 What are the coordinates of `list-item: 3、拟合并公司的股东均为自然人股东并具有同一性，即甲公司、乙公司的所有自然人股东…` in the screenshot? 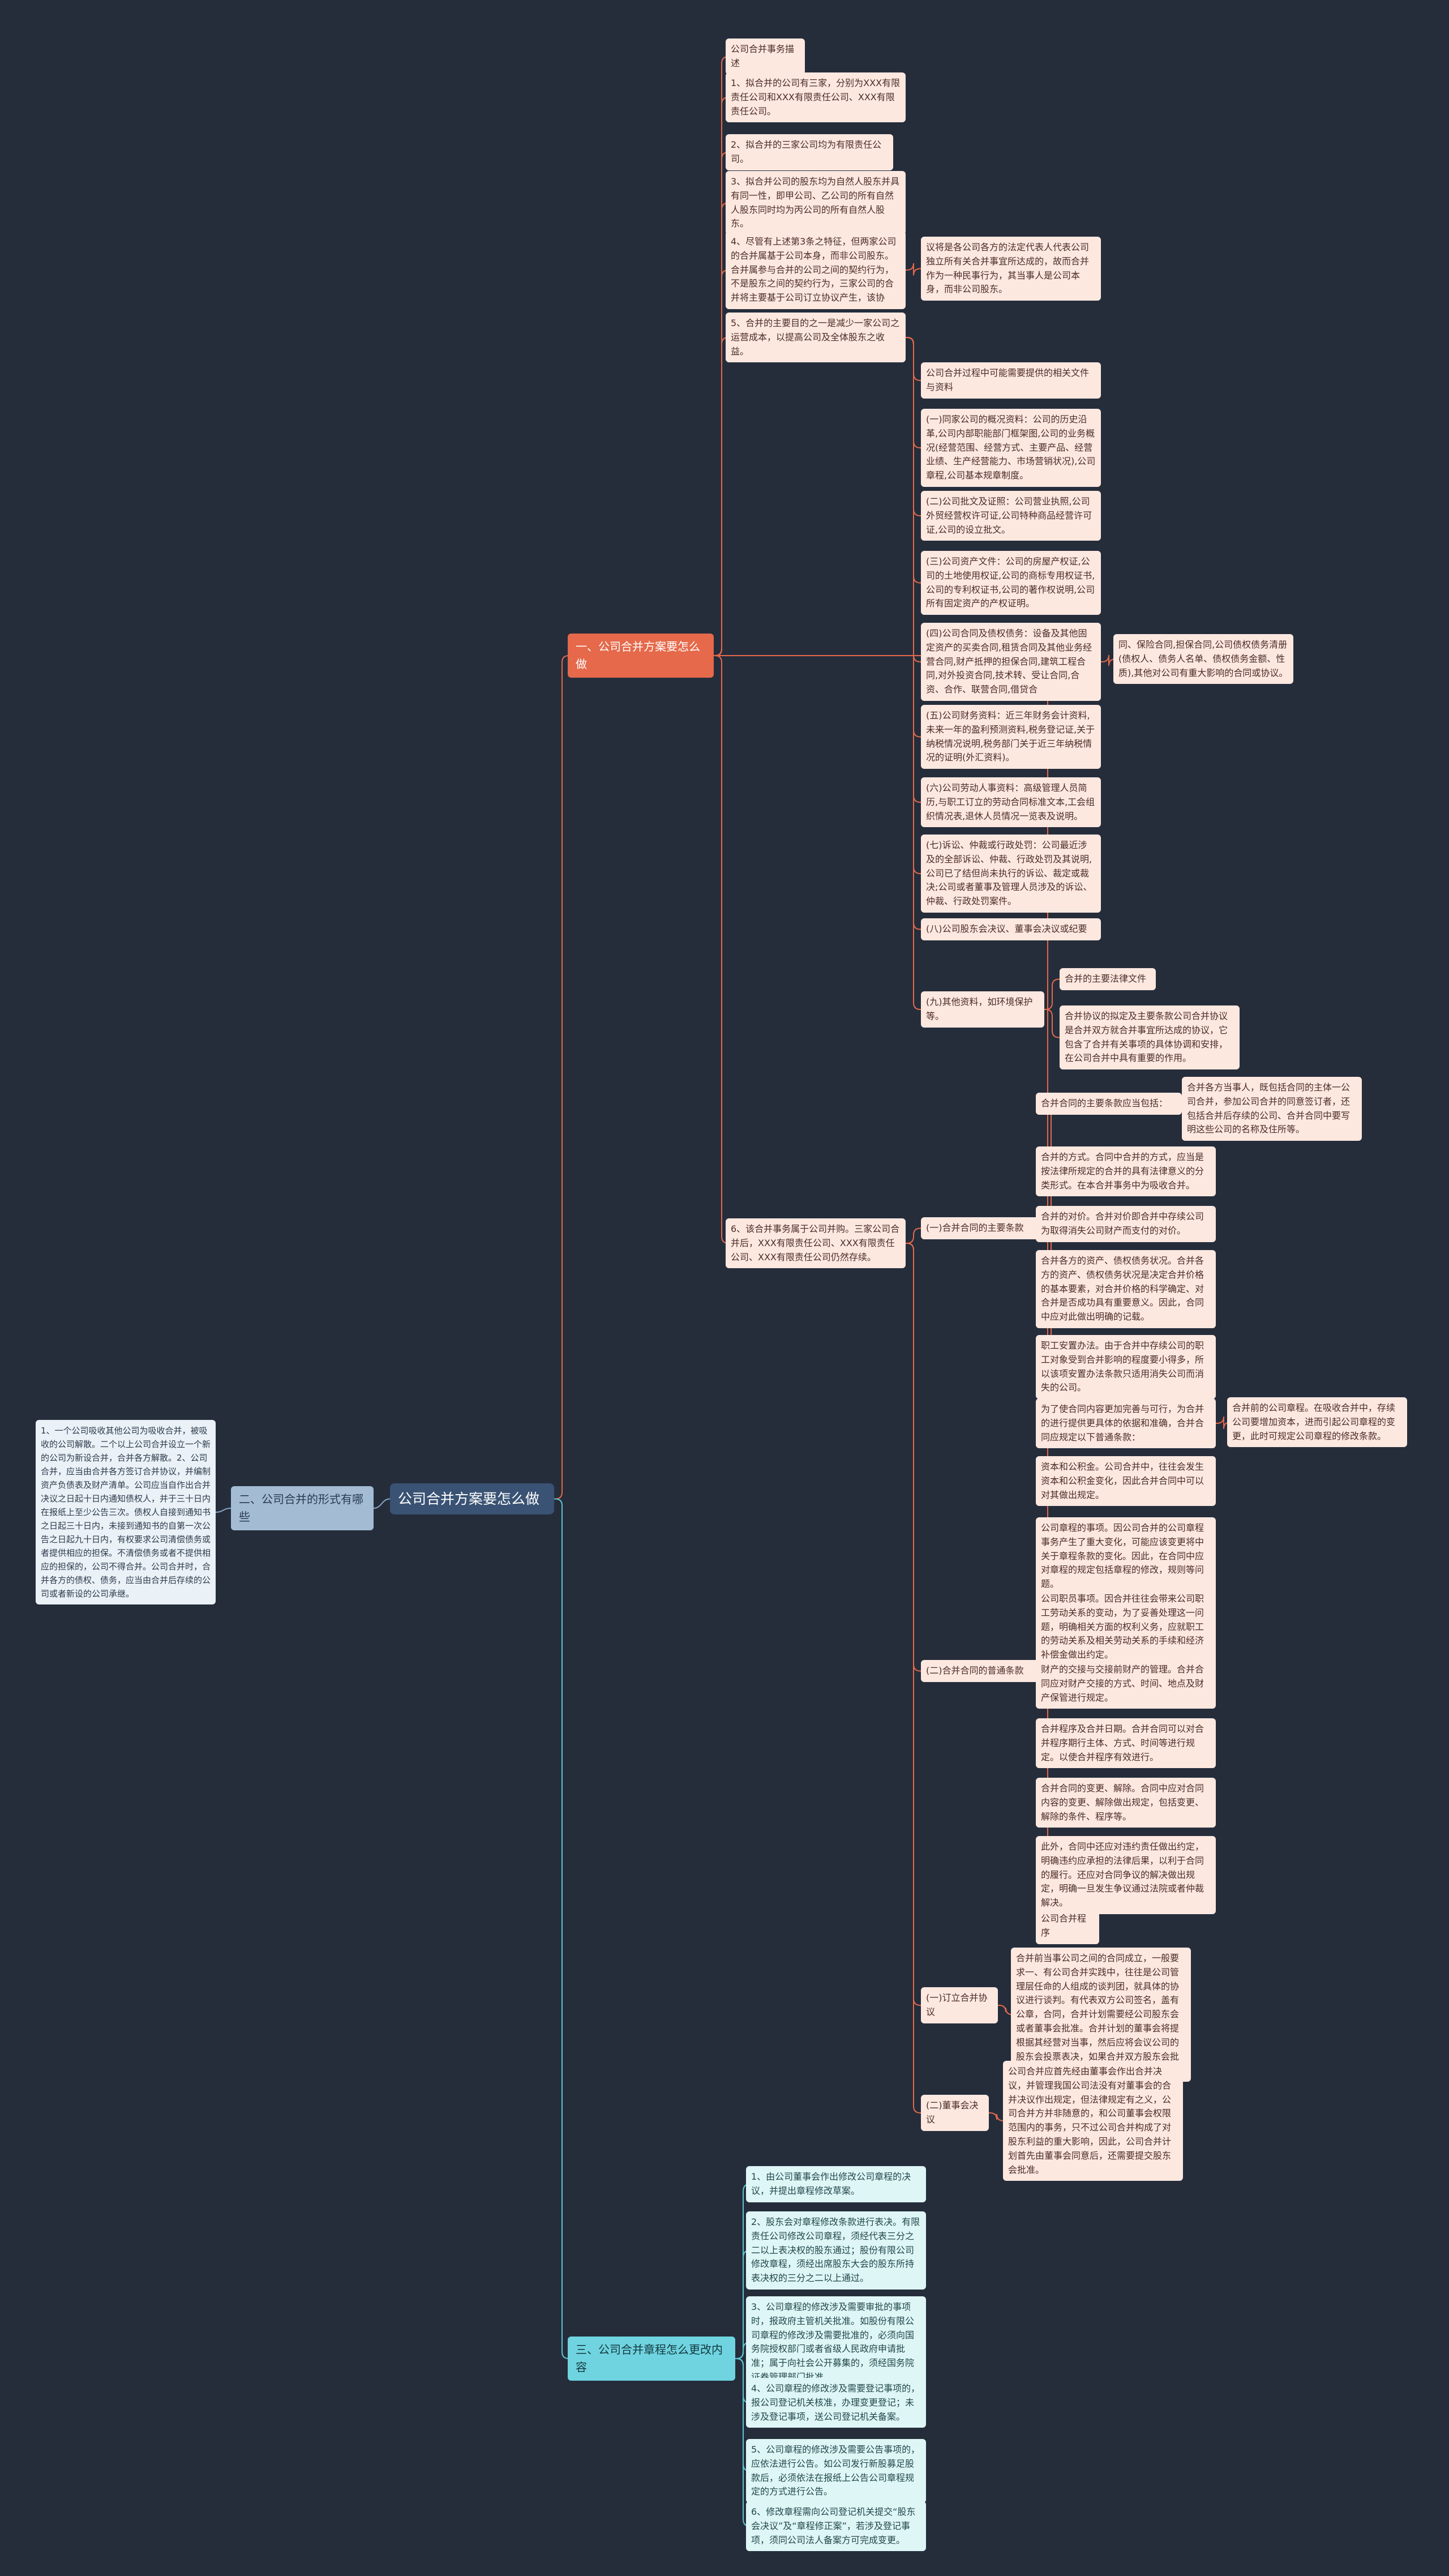 It's located at (816, 203).